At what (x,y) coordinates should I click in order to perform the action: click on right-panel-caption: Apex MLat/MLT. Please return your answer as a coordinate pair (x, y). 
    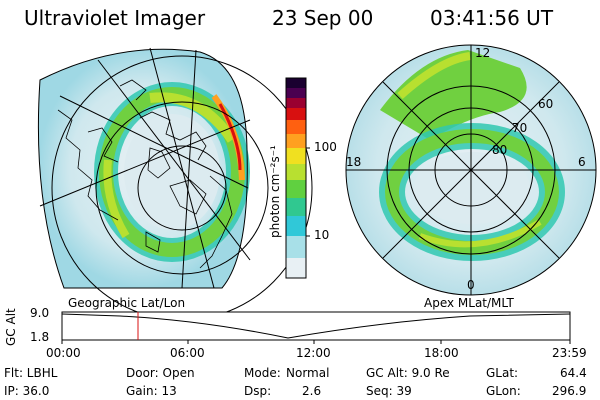
    Looking at the image, I should click on (469, 303).